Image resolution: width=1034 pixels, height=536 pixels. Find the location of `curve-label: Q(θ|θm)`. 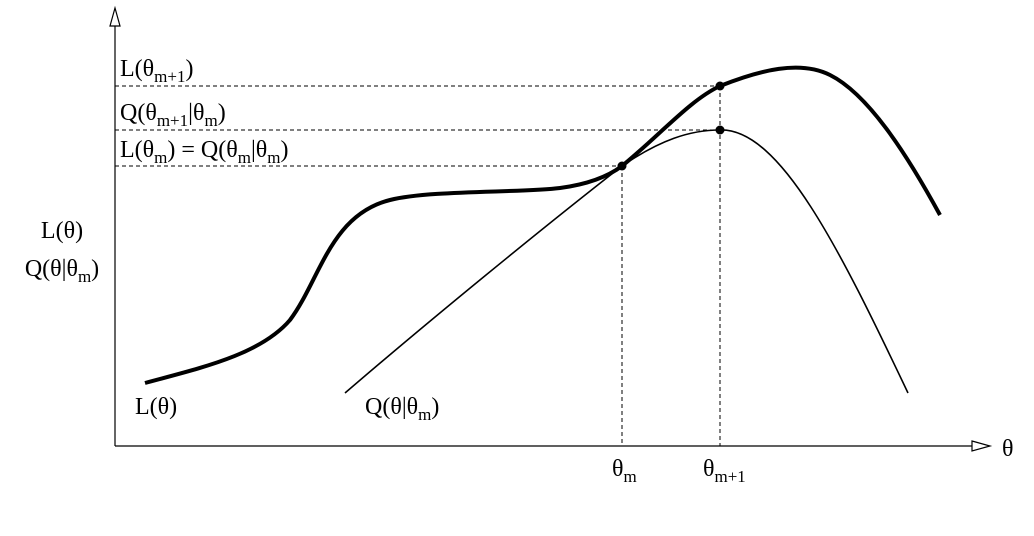

curve-label: Q(θ|θm) is located at coordinates (402, 409).